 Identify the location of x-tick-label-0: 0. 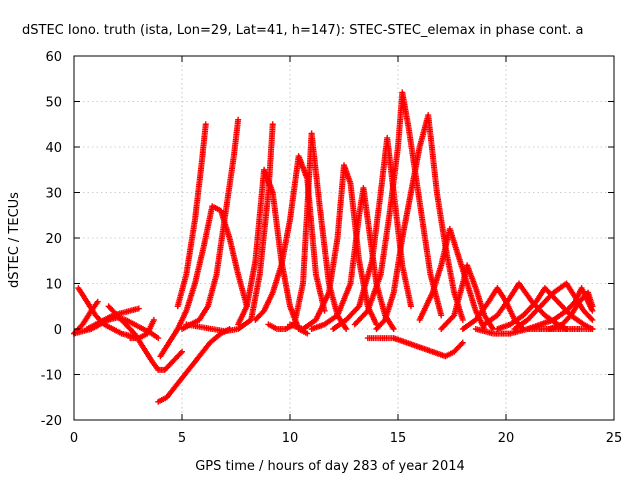
(74, 438).